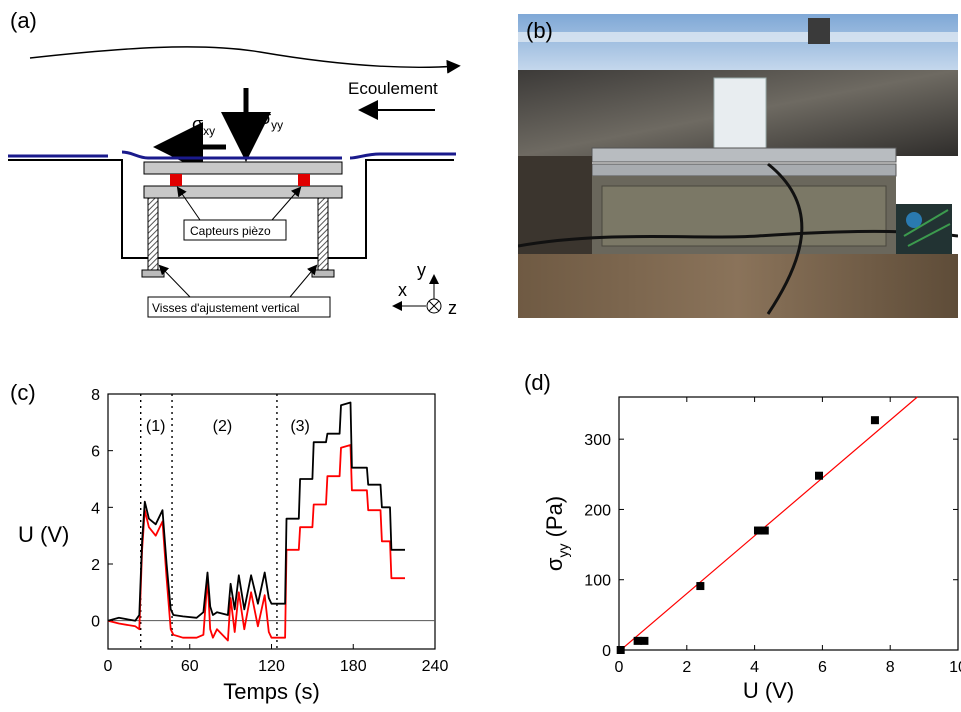 The height and width of the screenshot is (712, 961). What do you see at coordinates (955, 667) in the screenshot?
I see `x-tick-label: 10` at bounding box center [955, 667].